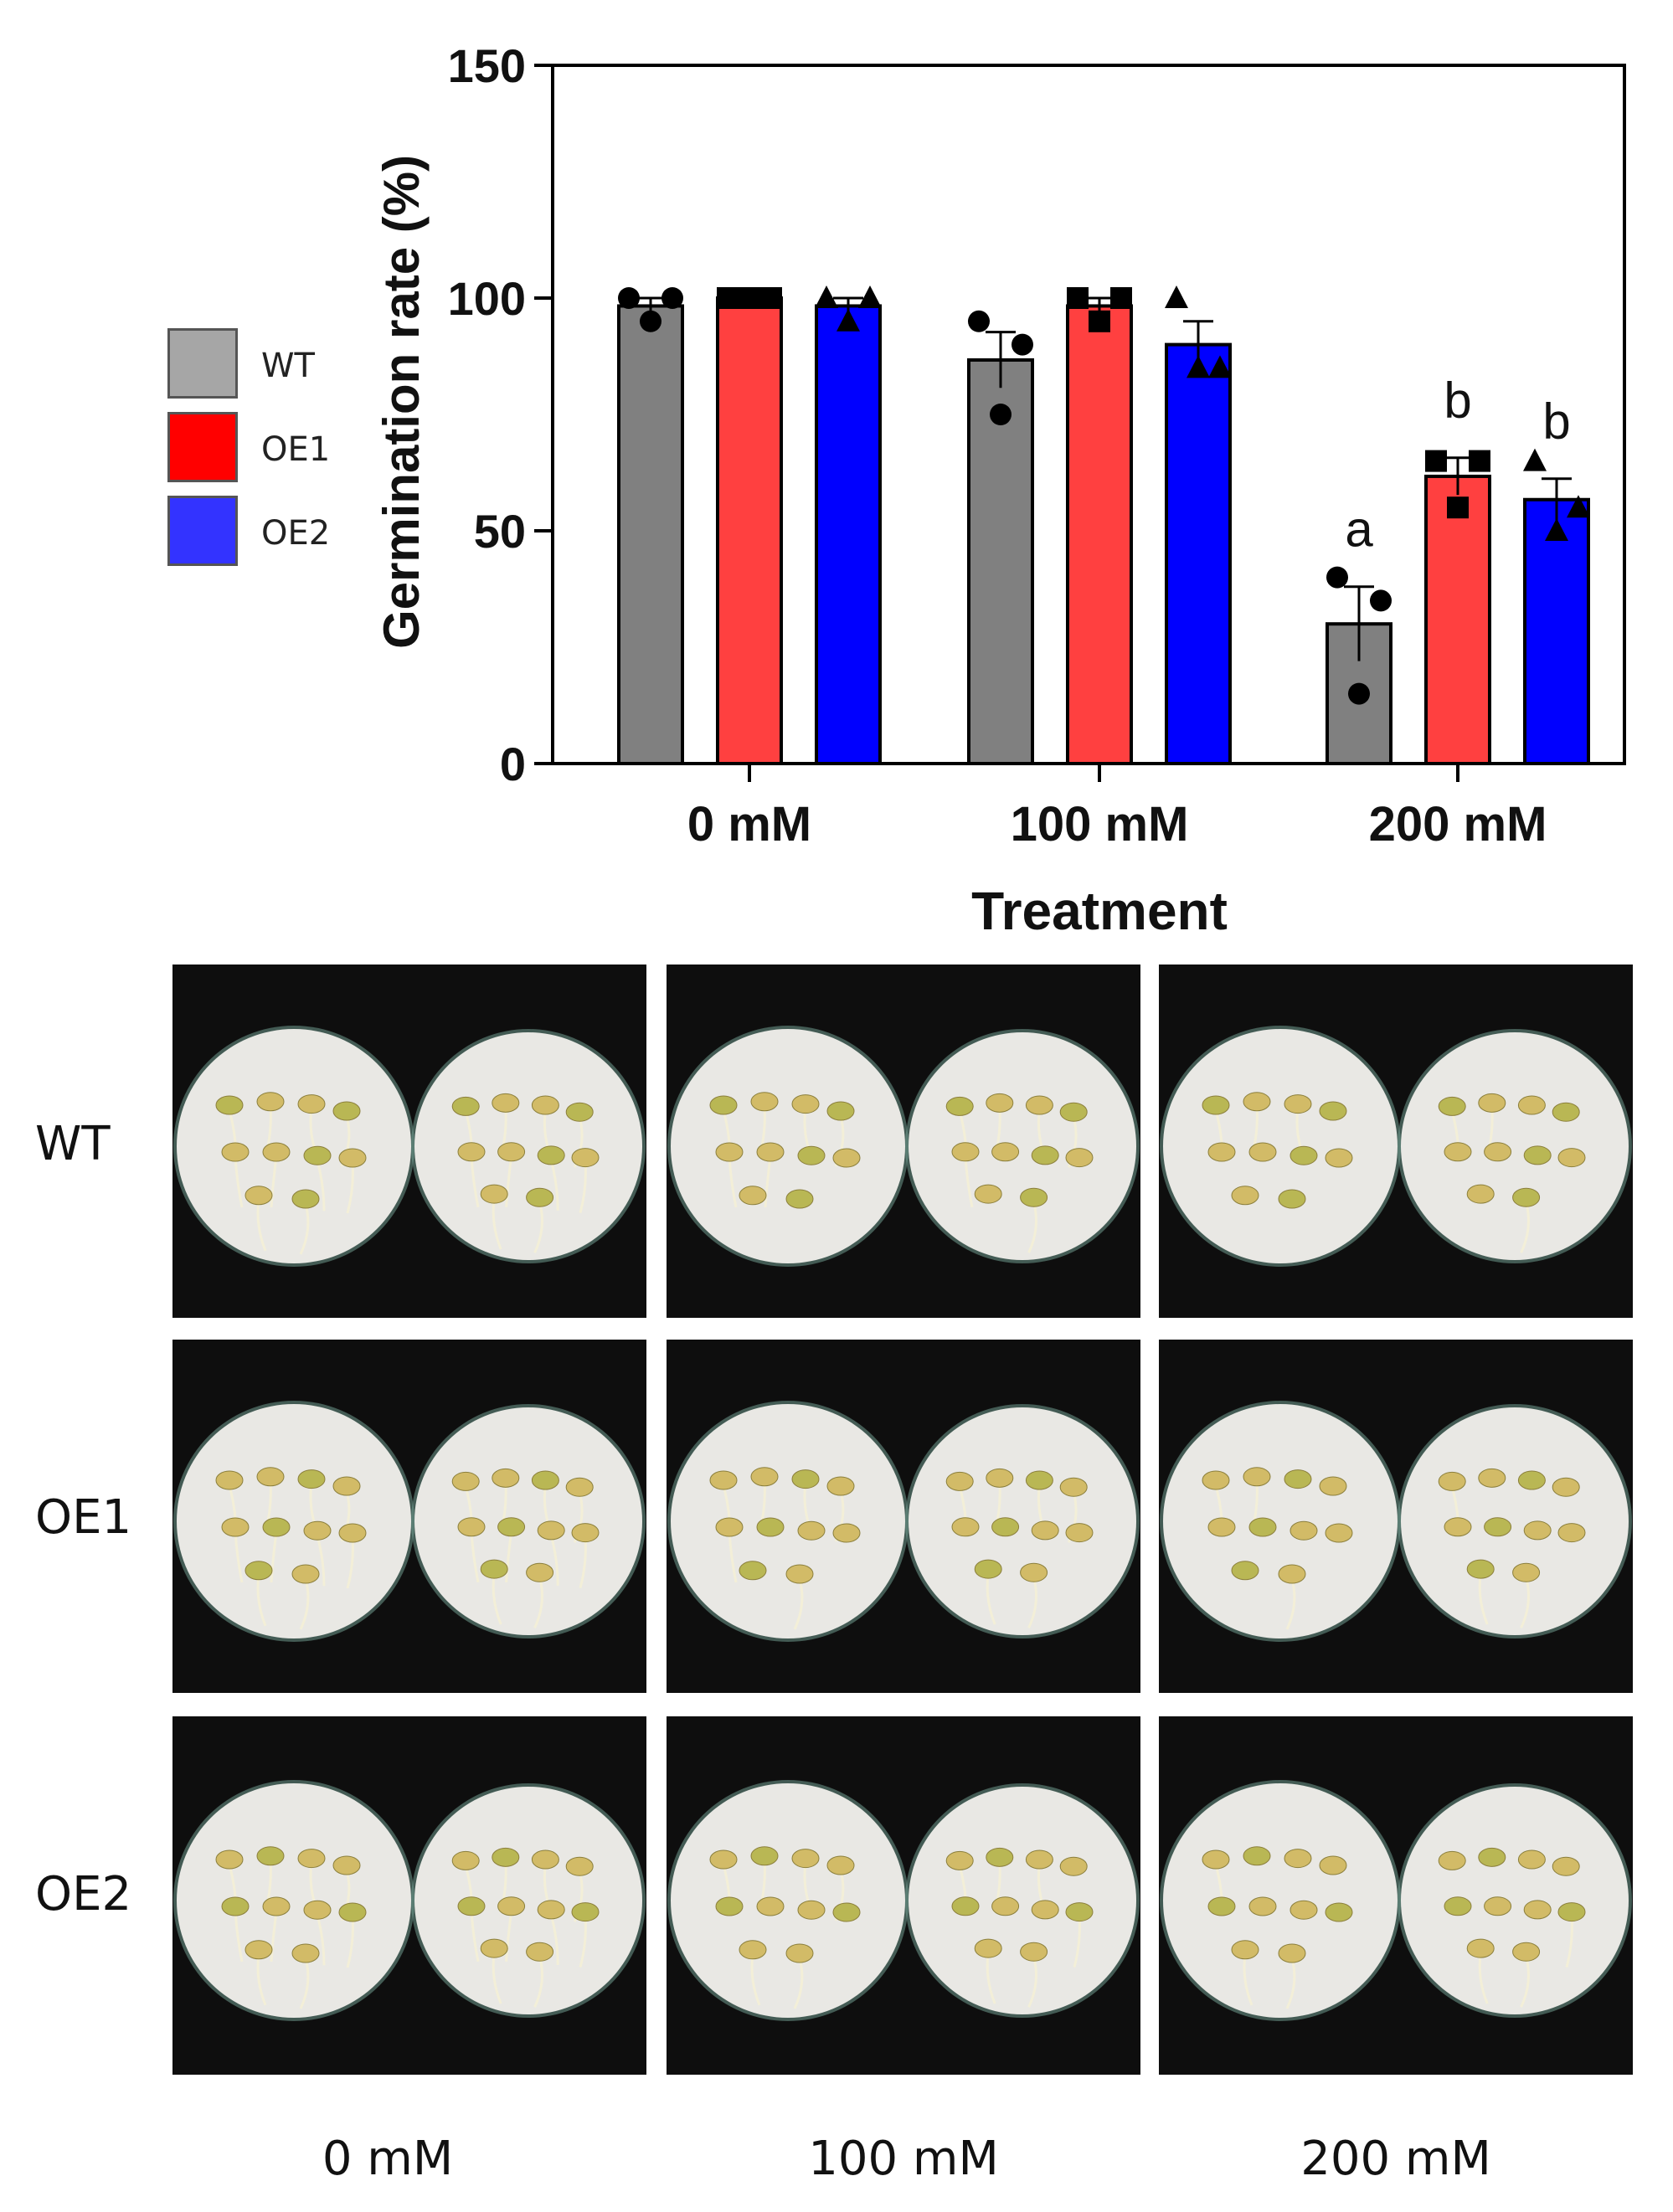 Image resolution: width=1673 pixels, height=2212 pixels. I want to click on y-tick-label: 150, so click(487, 65).